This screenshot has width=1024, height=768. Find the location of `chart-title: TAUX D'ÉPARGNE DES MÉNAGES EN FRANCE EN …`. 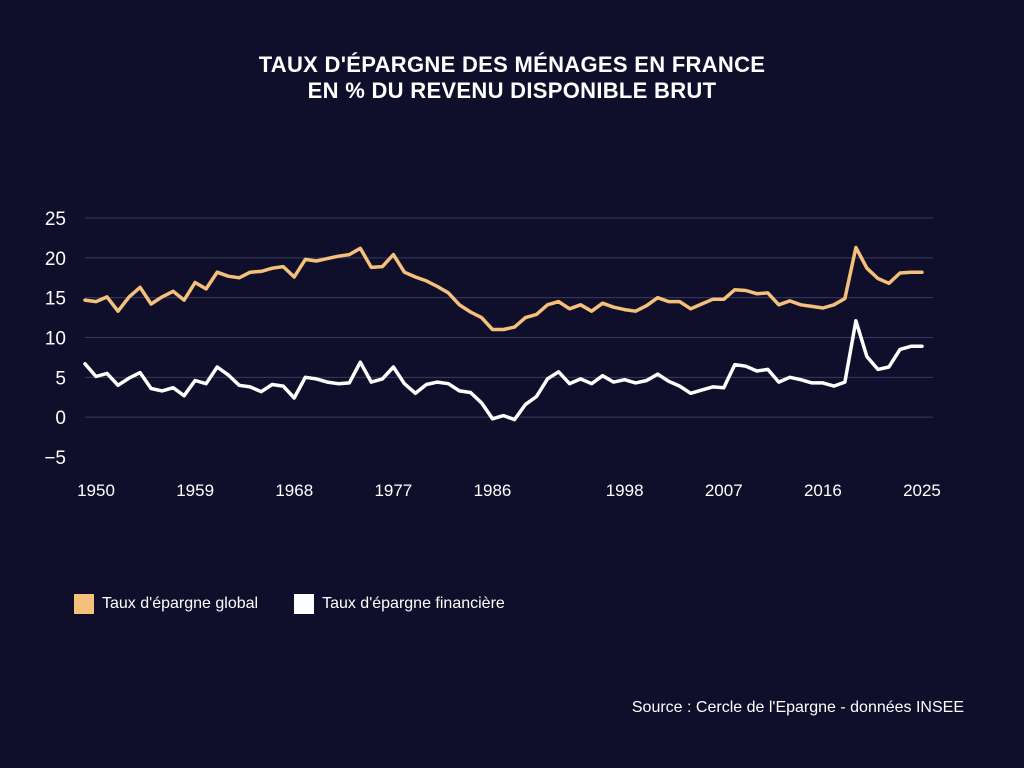

chart-title: TAUX D'ÉPARGNE DES MÉNAGES EN FRANCE EN … is located at coordinates (512, 78).